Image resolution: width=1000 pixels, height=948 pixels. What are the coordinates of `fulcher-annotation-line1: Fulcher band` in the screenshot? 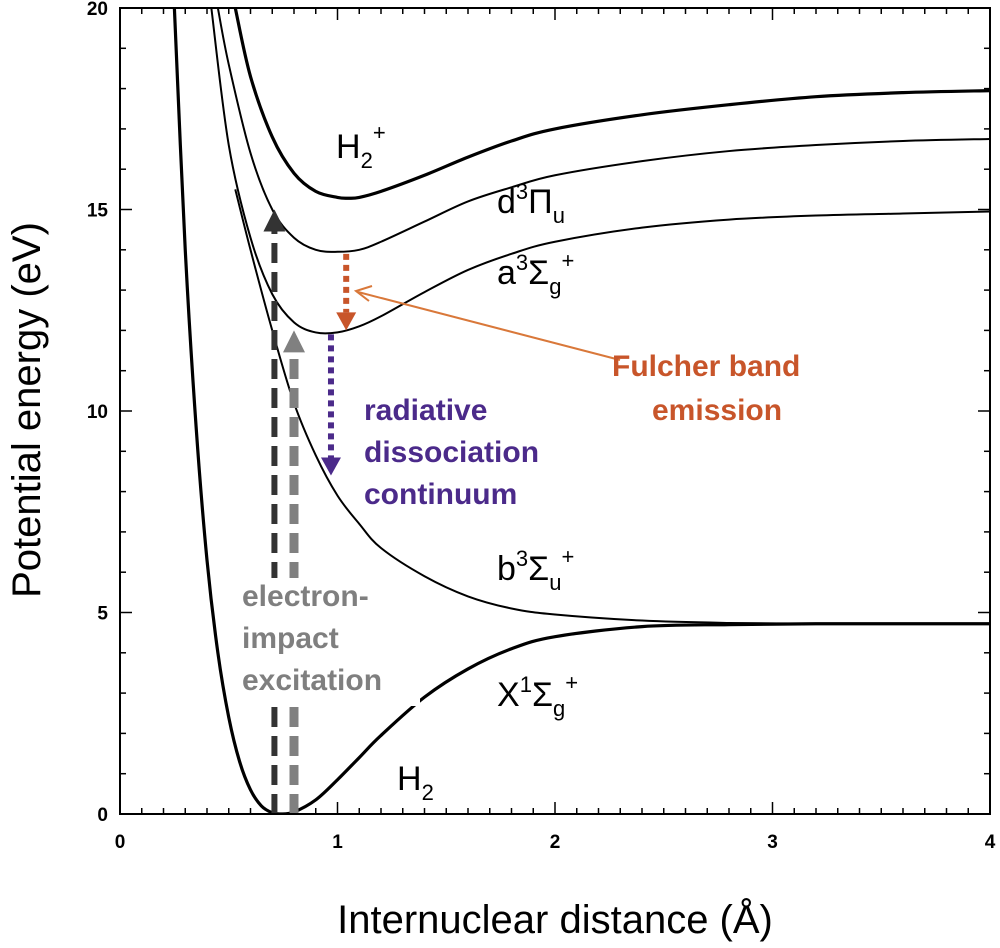 It's located at (706, 366).